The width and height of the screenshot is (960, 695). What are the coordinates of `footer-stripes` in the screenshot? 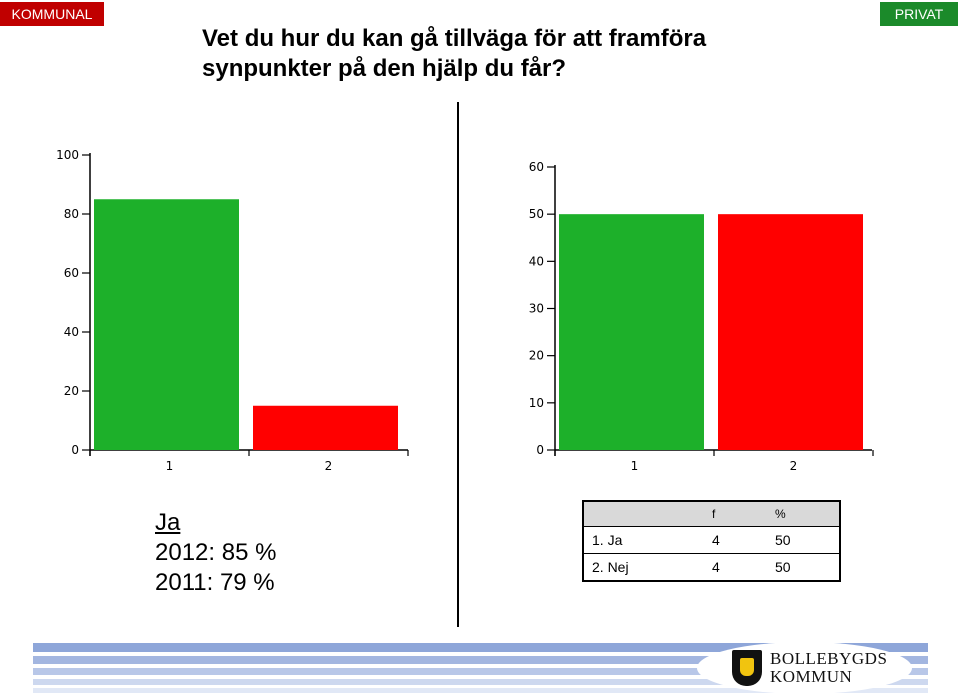 It's located at (480, 668).